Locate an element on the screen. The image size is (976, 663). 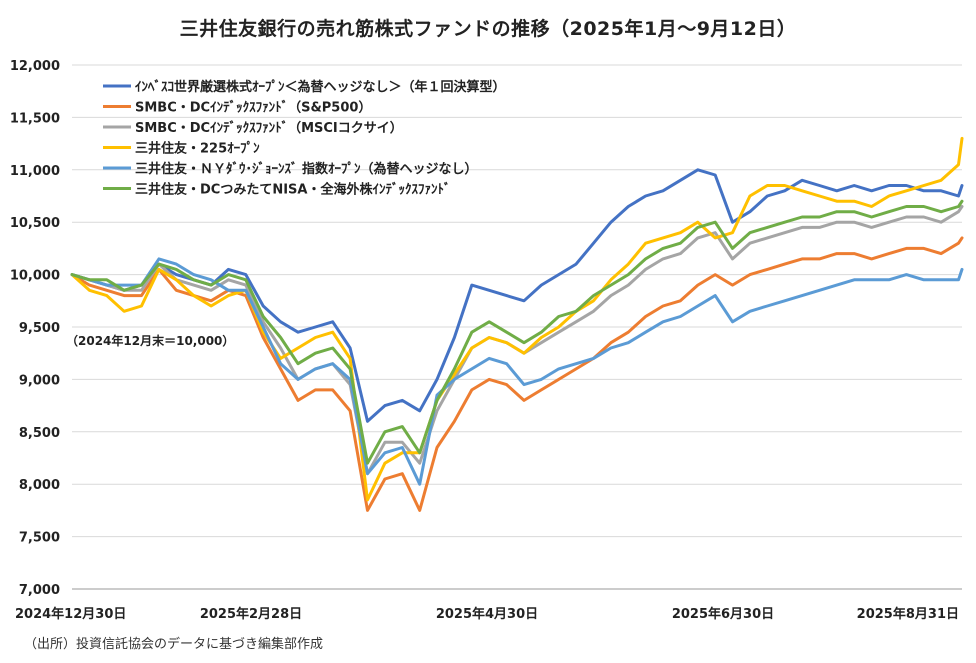
y-tick-label: 10,500 is located at coordinates (35, 223).